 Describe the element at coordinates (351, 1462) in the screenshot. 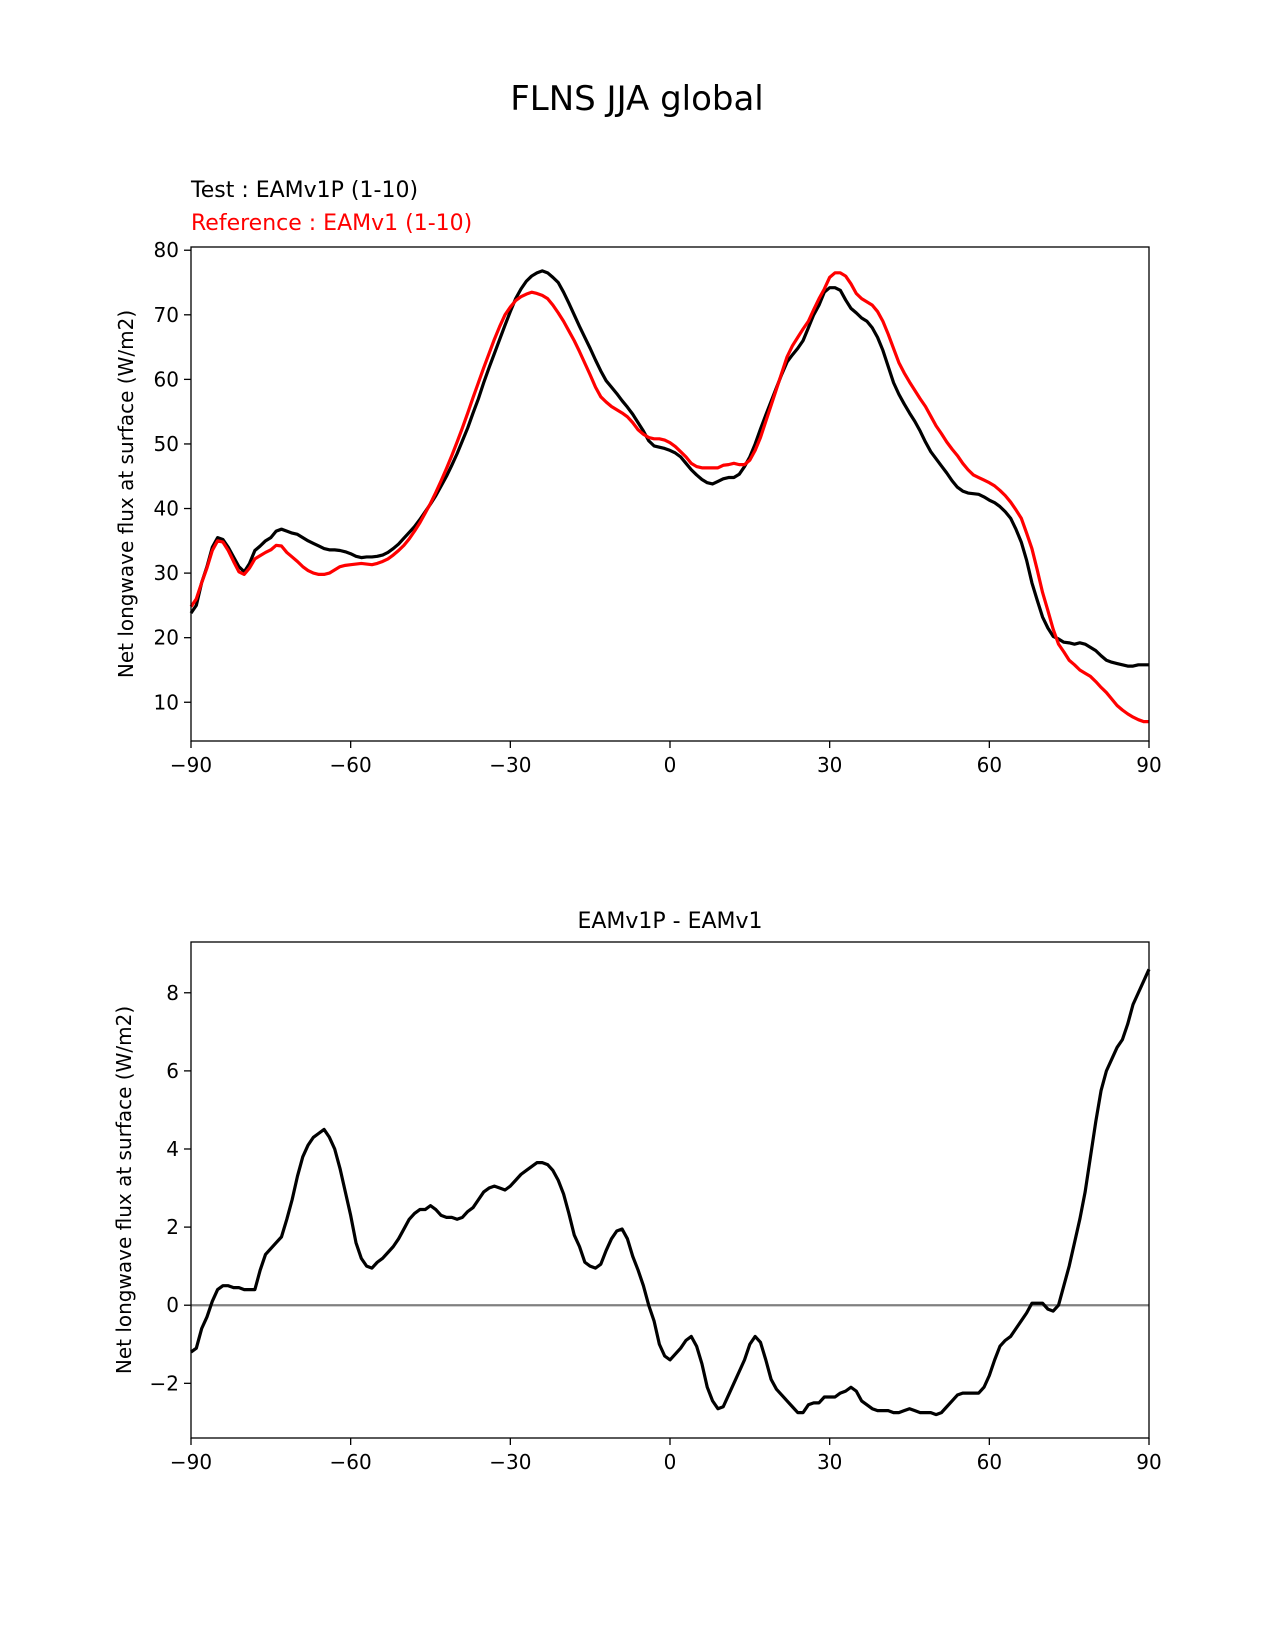

I see `bot-x-tick-label: −60` at that location.